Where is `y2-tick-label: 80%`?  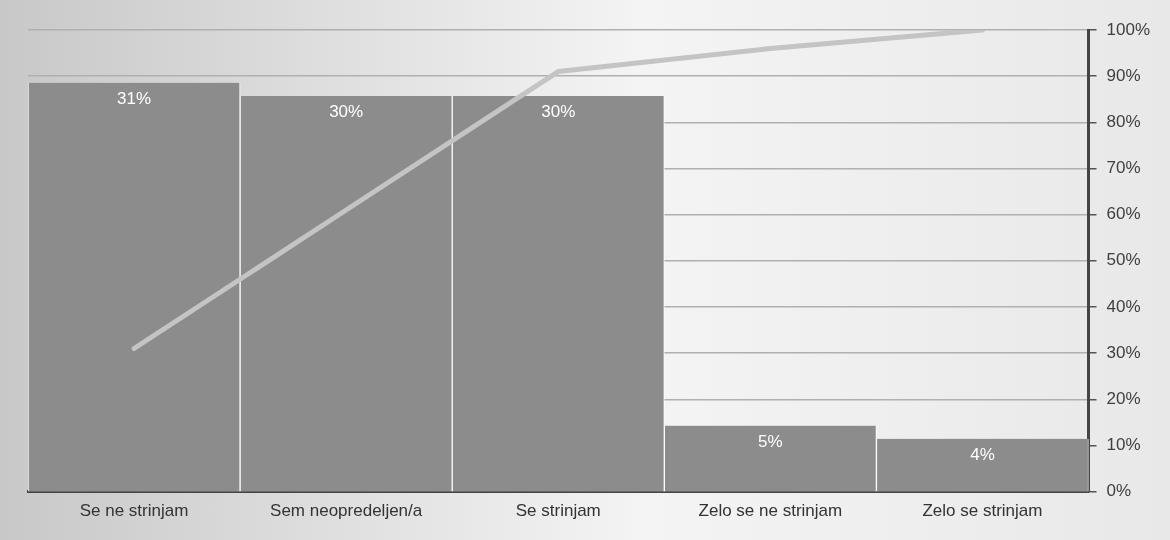
y2-tick-label: 80% is located at coordinates (1123, 122).